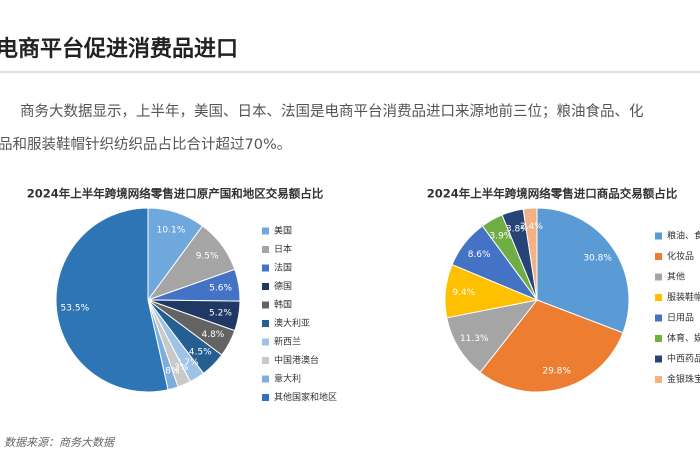  Describe the element at coordinates (60, 442) in the screenshot. I see `source-note: 数据来源：商务大数据` at that location.